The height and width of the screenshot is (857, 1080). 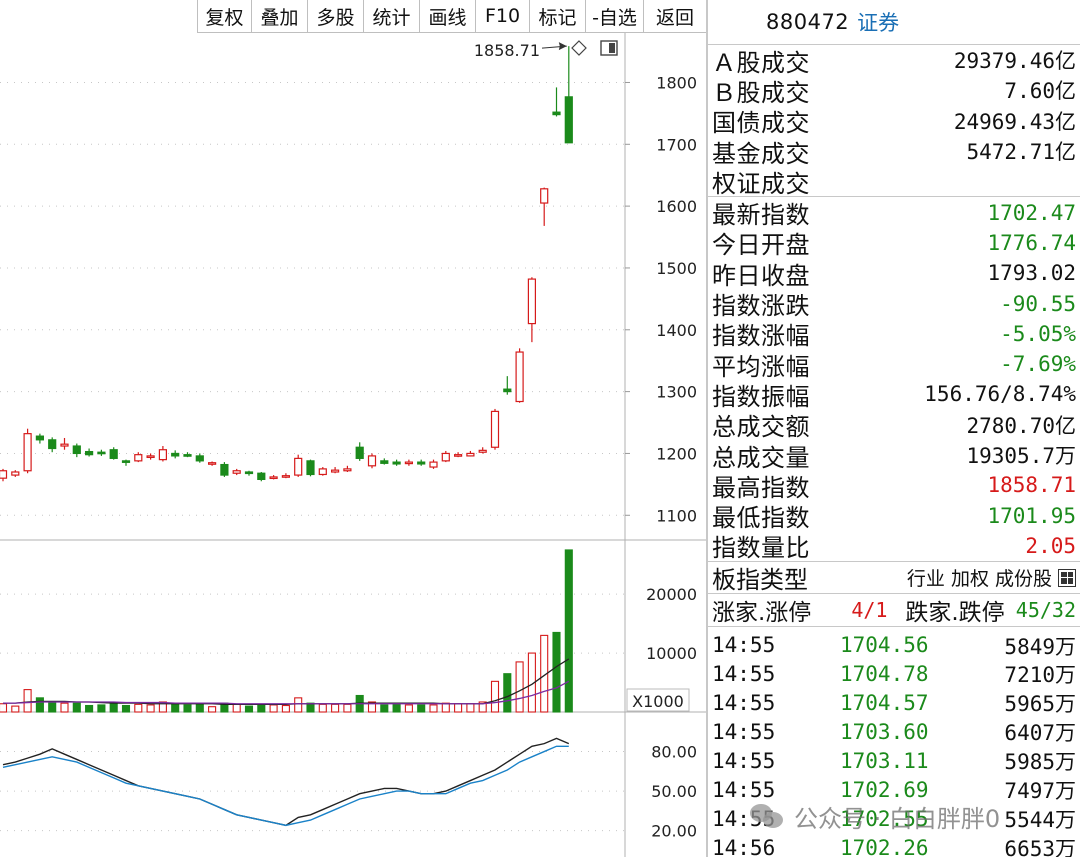 I want to click on indicator-axis-label: 80.00, so click(x=674, y=752).